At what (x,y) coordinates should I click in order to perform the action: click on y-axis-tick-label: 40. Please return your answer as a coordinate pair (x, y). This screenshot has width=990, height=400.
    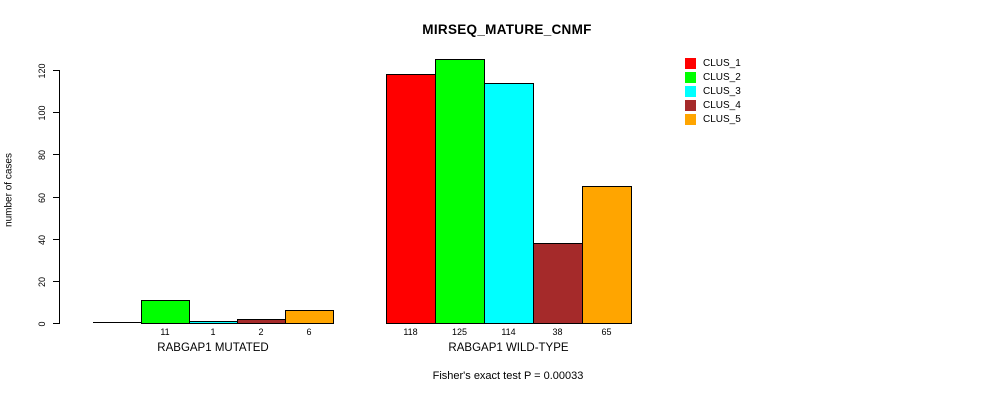
    Looking at the image, I should click on (42, 239).